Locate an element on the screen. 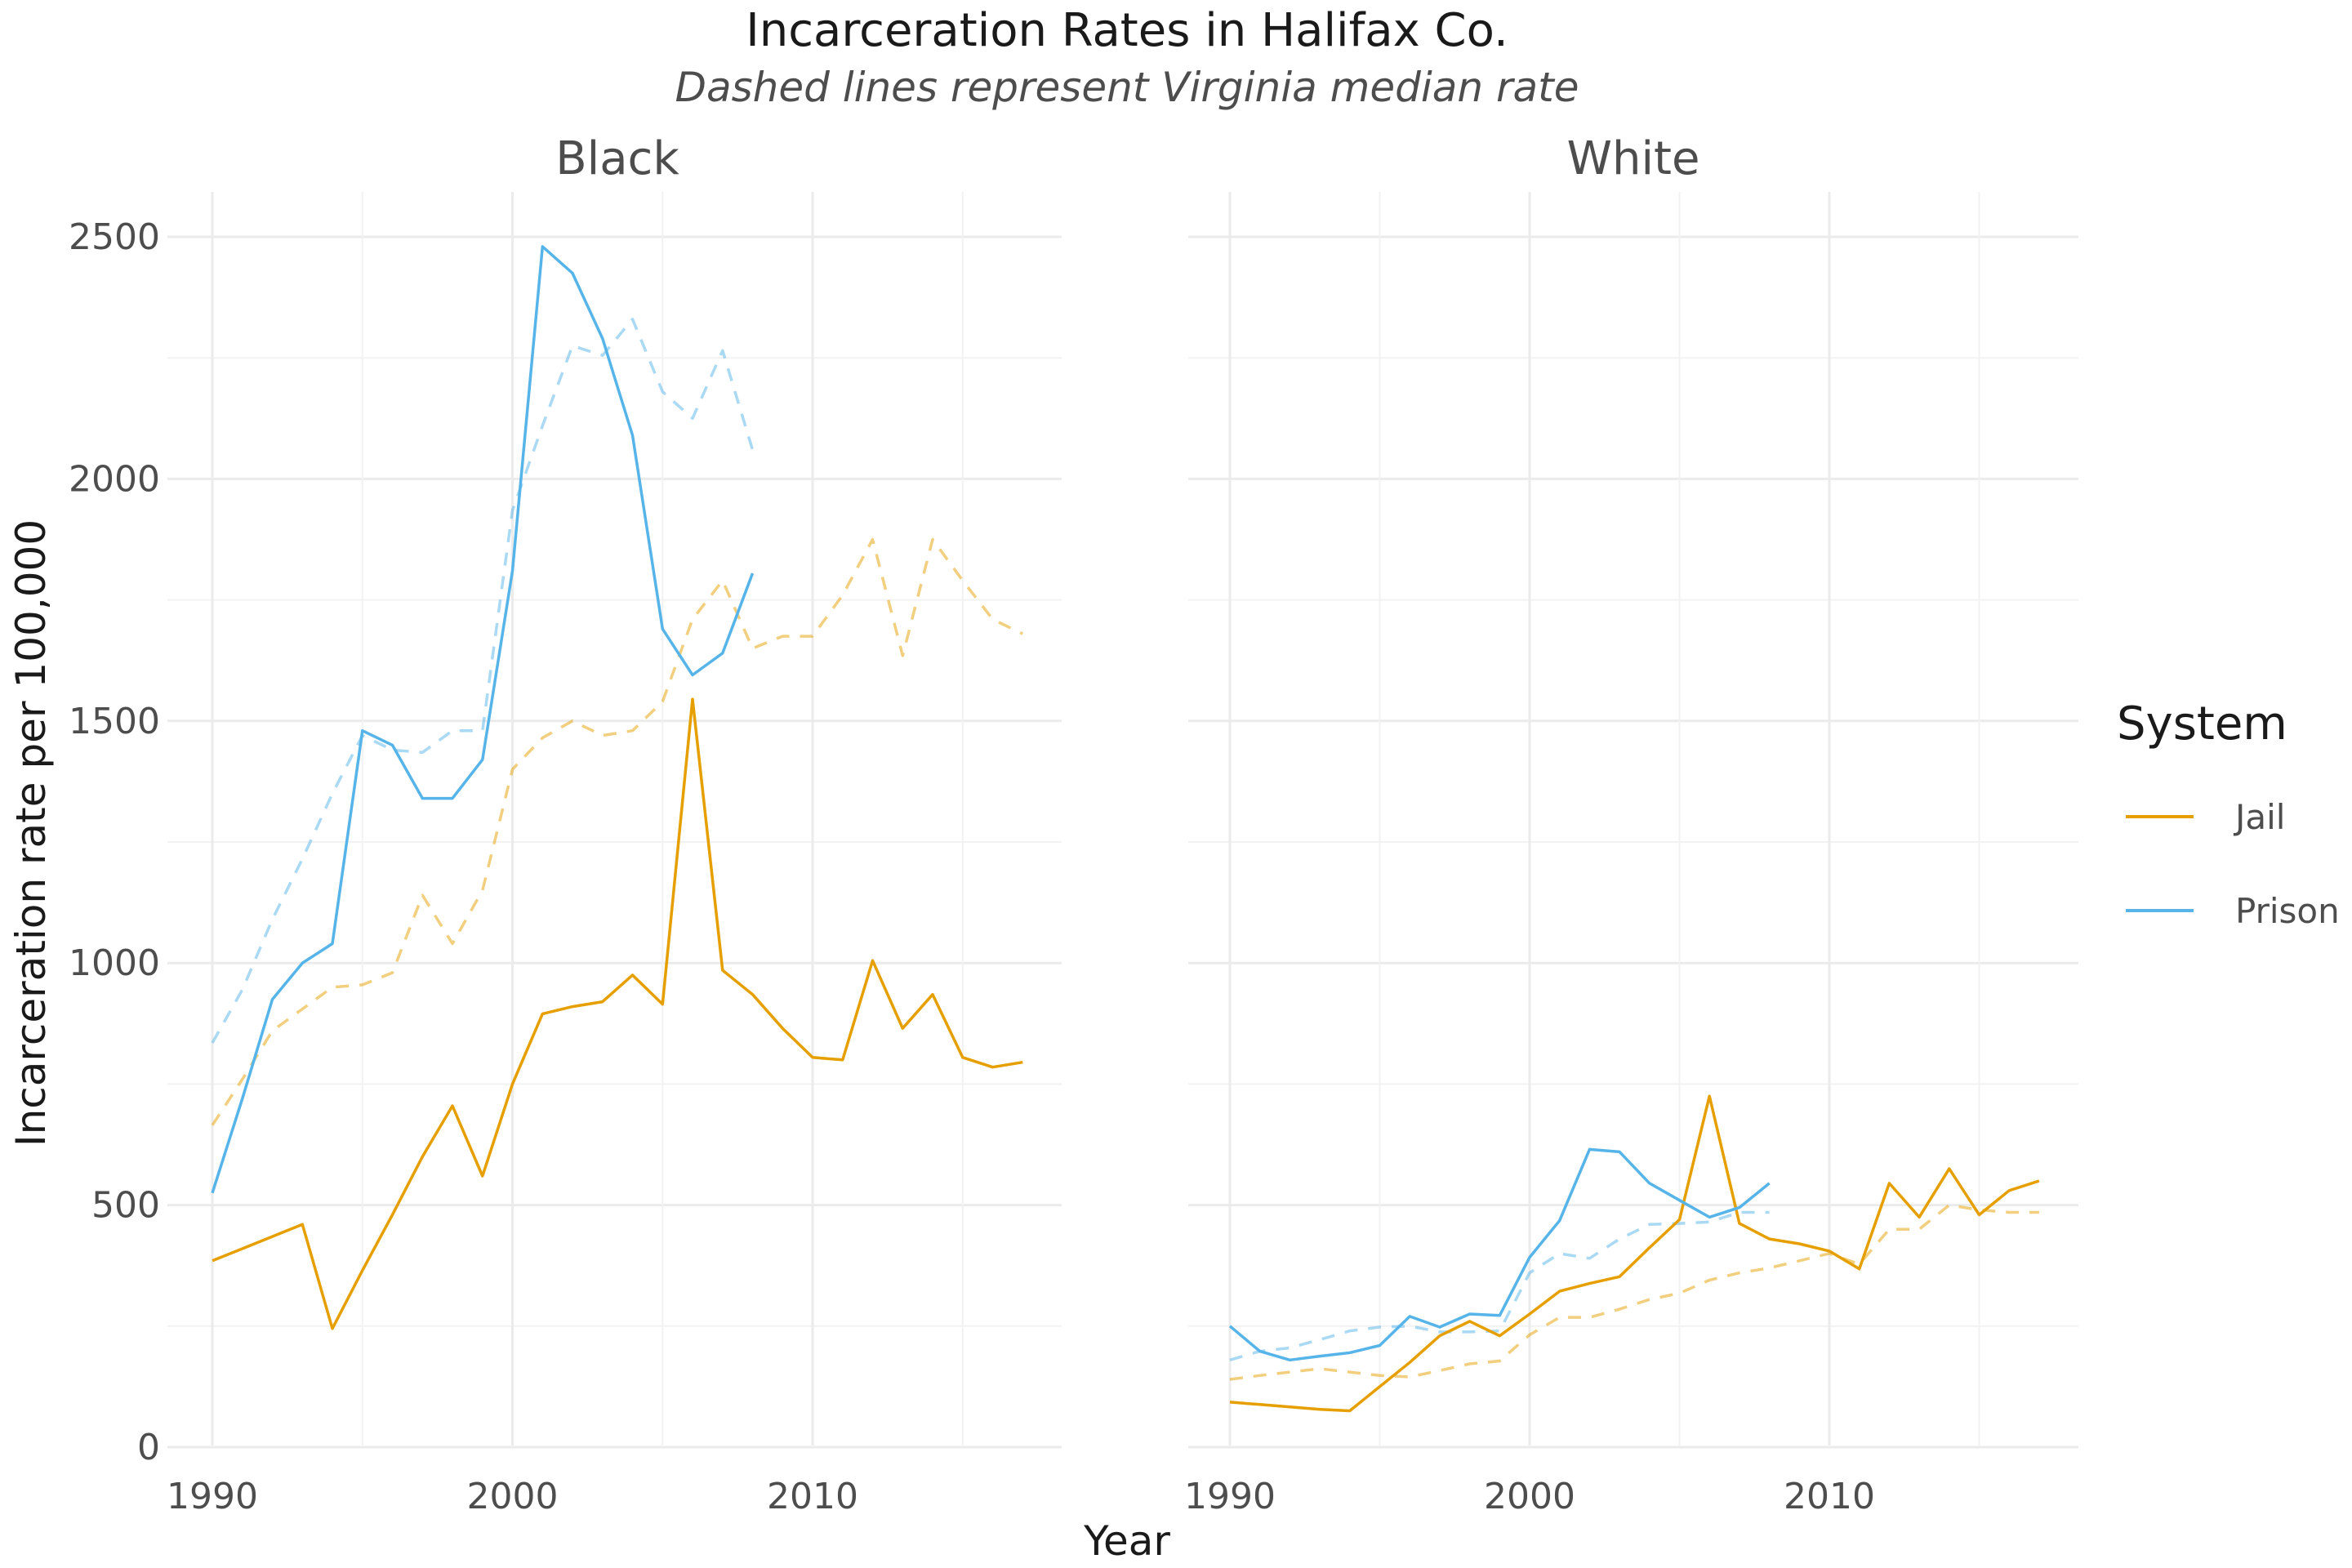 The width and height of the screenshot is (2352, 1568). y-tick-label: 1500 is located at coordinates (114, 721).